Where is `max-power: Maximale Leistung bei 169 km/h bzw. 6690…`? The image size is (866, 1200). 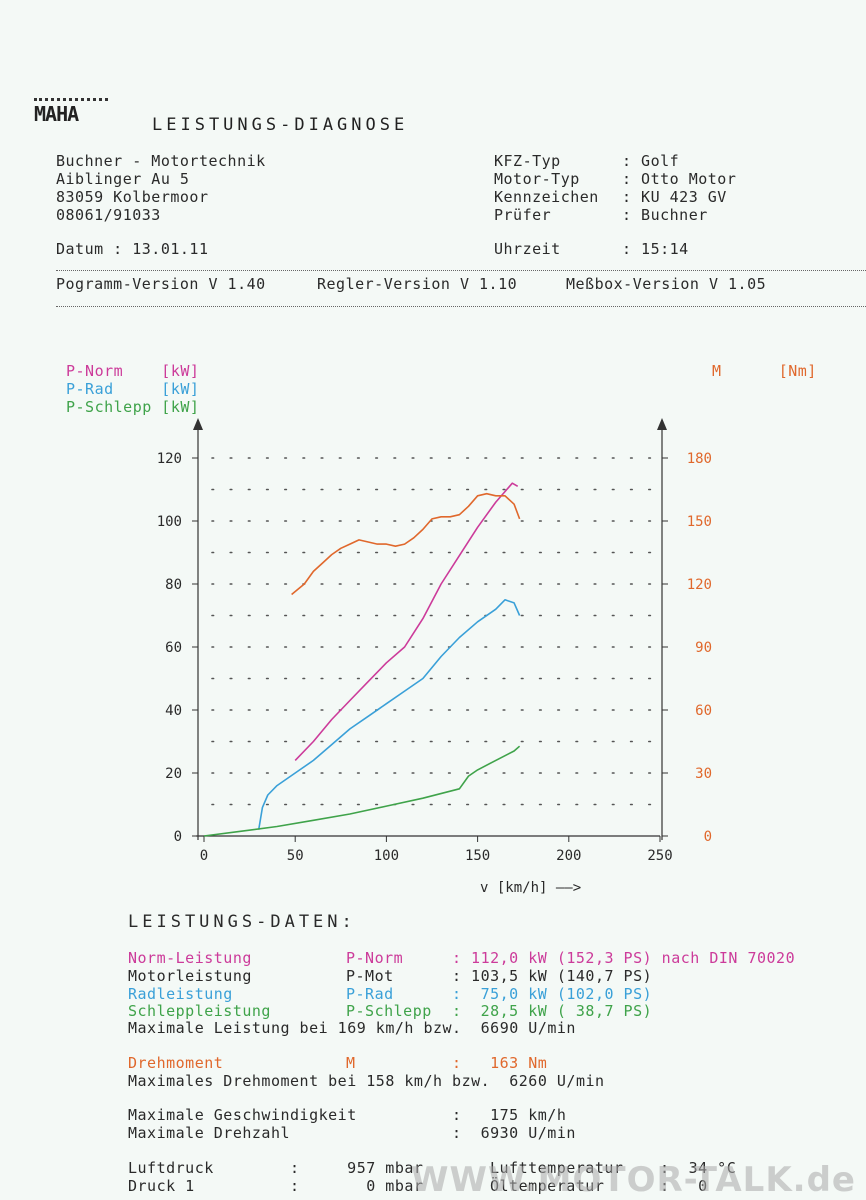 max-power: Maximale Leistung bei 169 km/h bzw. 6690… is located at coordinates (352, 1028).